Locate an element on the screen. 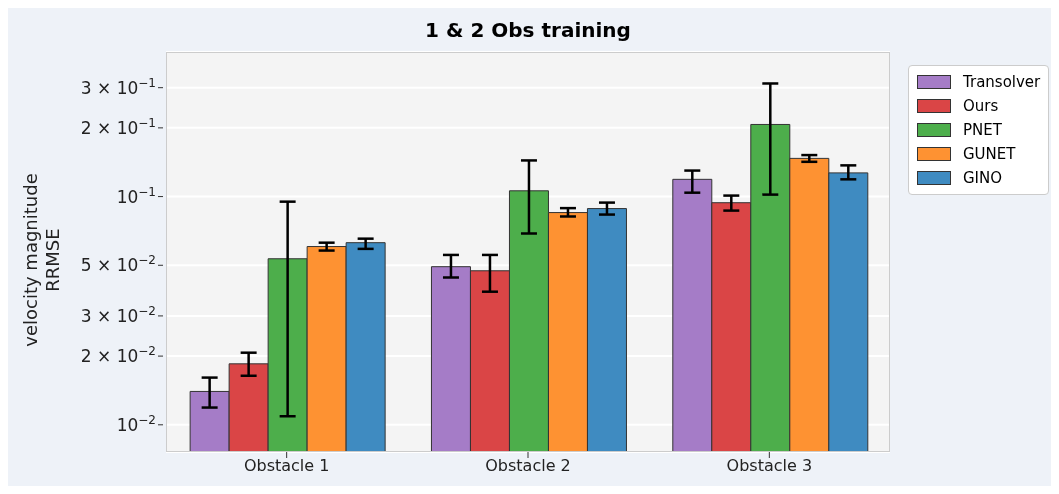 The image size is (1059, 494). y-tick-label: 3 × 10$^{−2}$ is located at coordinates (118, 314).